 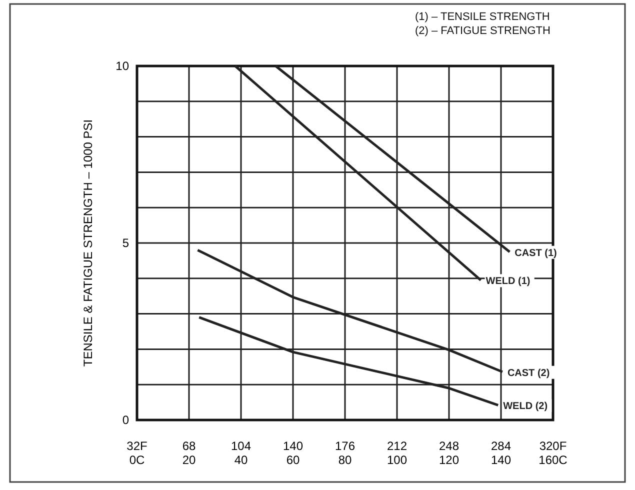 What do you see at coordinates (345, 446) in the screenshot?
I see `x-tick-label: 176` at bounding box center [345, 446].